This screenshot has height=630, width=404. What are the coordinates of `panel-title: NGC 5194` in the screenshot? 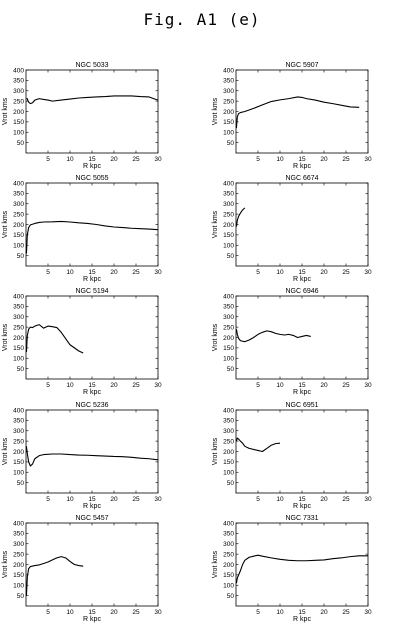 It's located at (91, 291).